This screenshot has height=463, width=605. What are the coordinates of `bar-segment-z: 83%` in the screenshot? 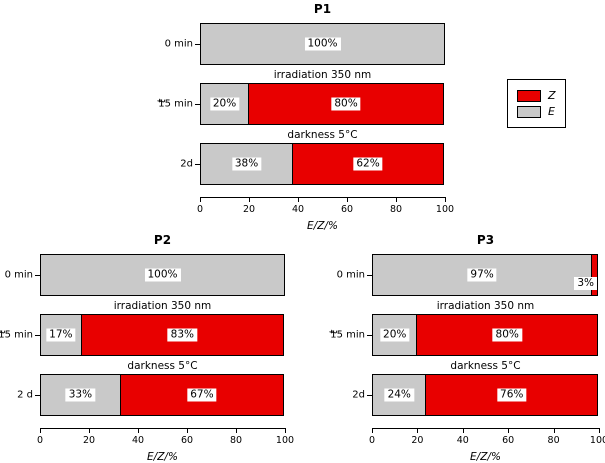 It's located at (182, 335).